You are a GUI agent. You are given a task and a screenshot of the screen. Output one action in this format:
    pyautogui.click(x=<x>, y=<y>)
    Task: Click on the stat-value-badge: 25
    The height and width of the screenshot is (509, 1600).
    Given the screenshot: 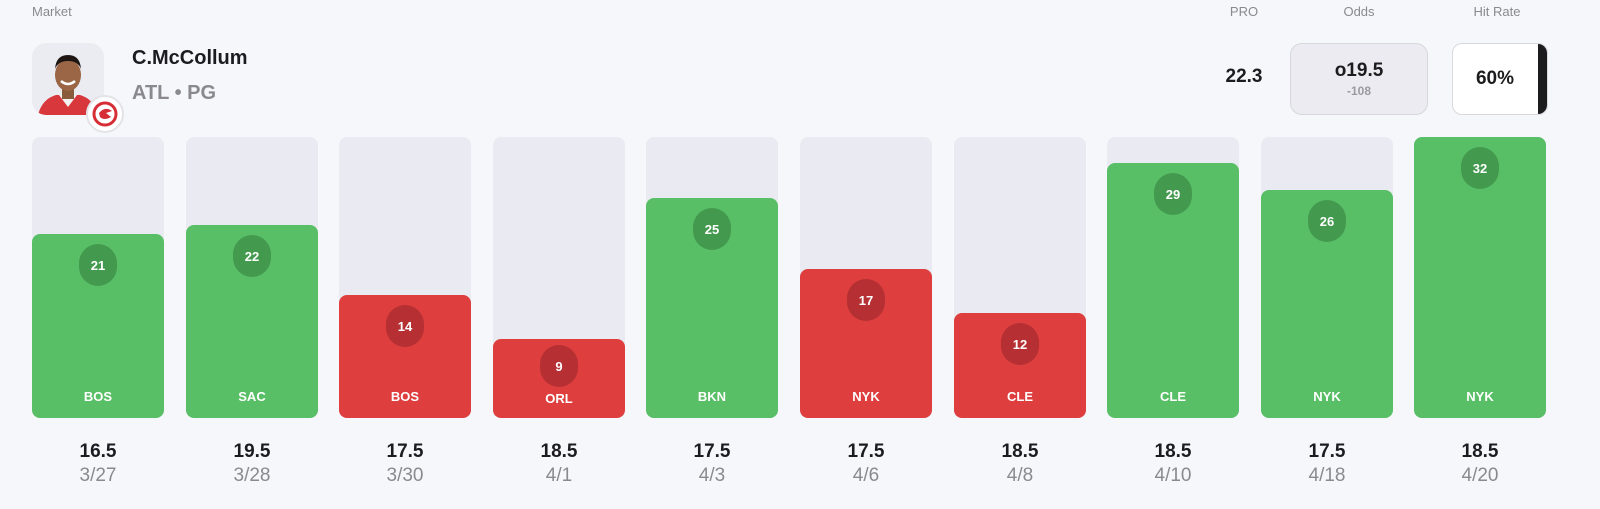 What is the action you would take?
    pyautogui.click(x=712, y=229)
    